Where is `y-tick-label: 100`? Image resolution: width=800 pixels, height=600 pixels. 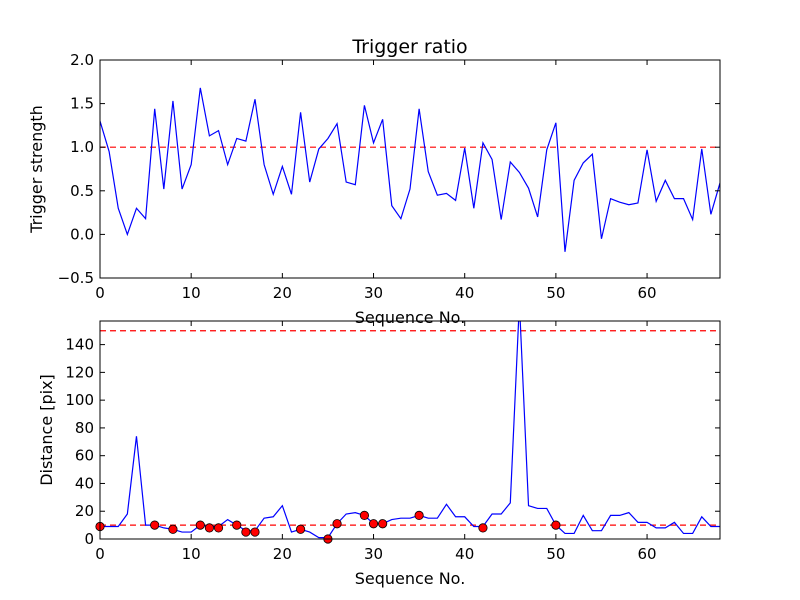
y-tick-label: 100 is located at coordinates (79, 400).